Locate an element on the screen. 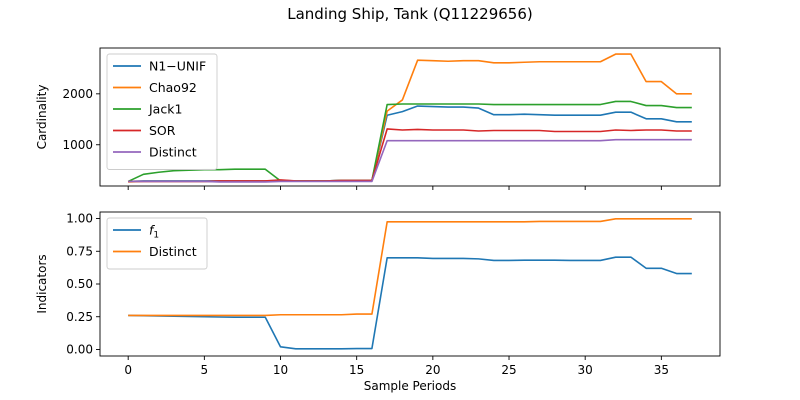  cardinality-legend-box is located at coordinates (162, 111).